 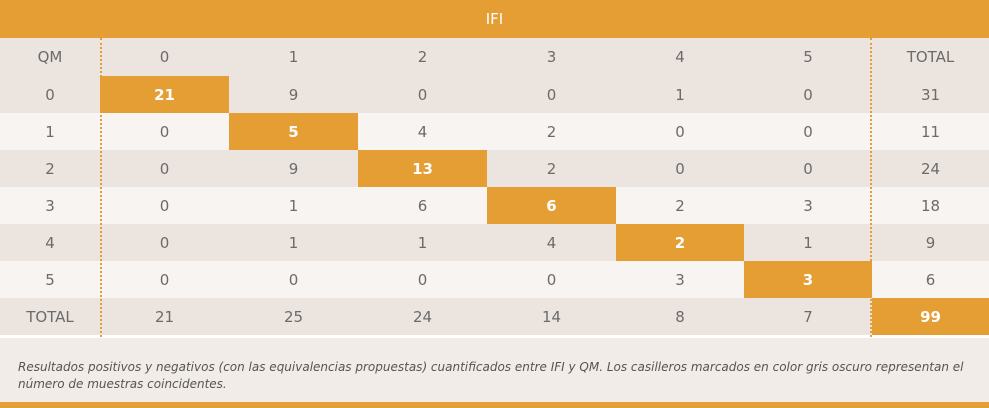 What do you see at coordinates (50, 168) in the screenshot?
I see `row-label: 2` at bounding box center [50, 168].